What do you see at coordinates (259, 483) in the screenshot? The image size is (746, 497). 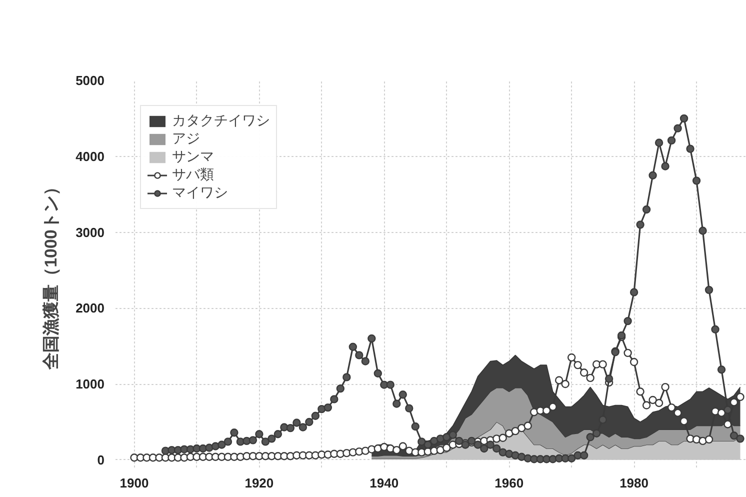 I see `x-tick-label: 1920` at bounding box center [259, 483].